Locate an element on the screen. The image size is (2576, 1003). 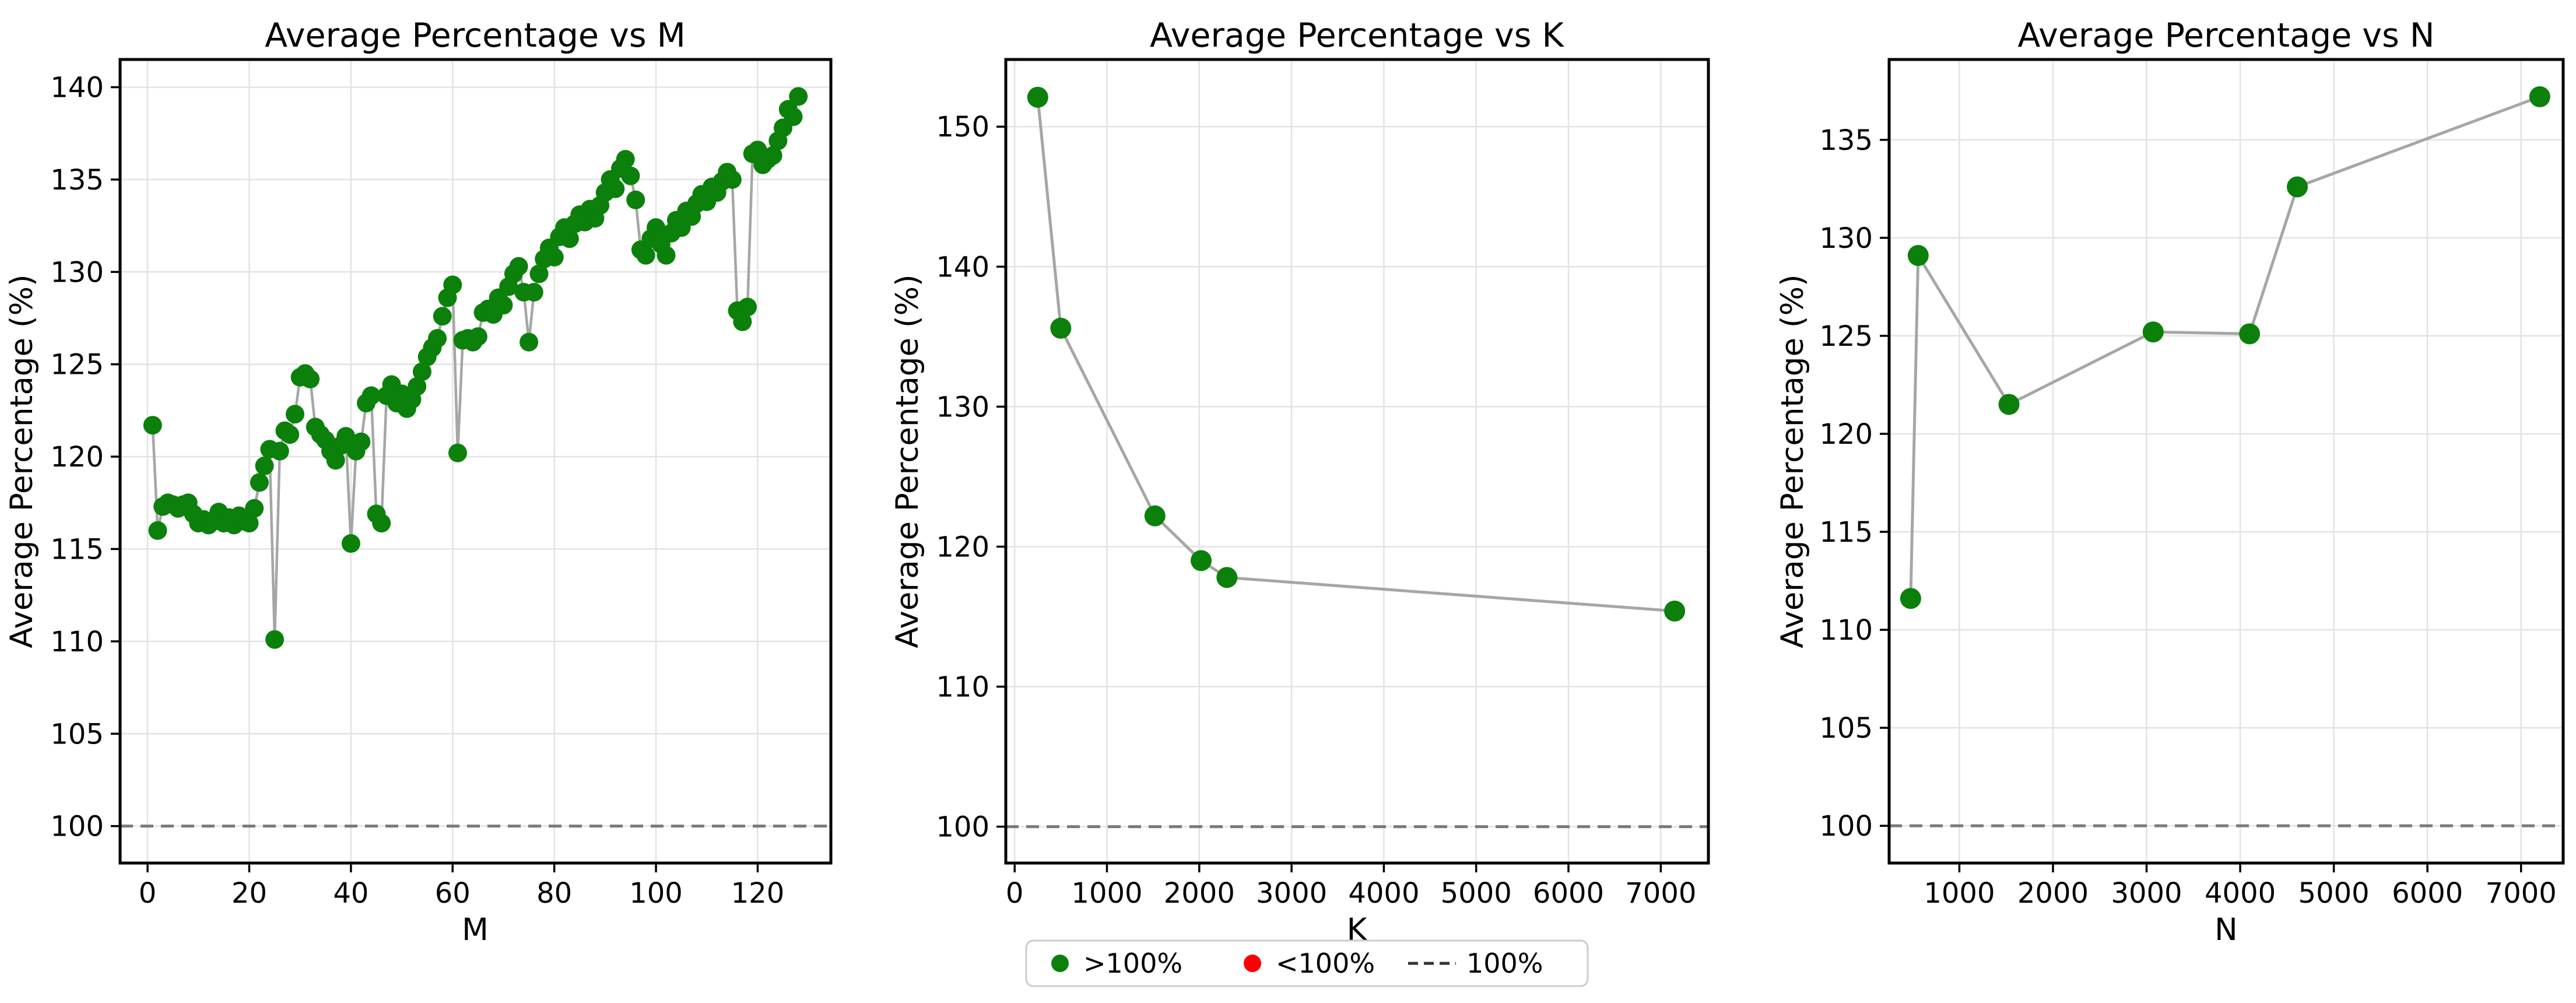
x-tick-label: 4000 is located at coordinates (2240, 893).